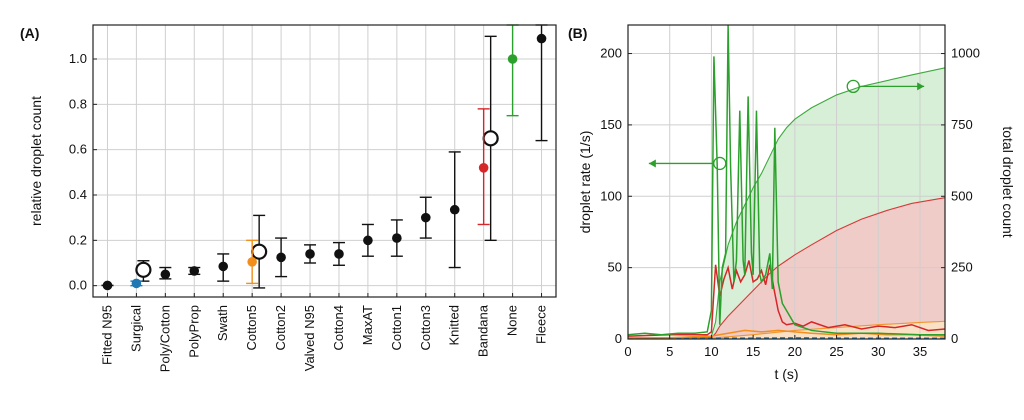 The image size is (1024, 420). Describe the element at coordinates (611, 195) in the screenshot. I see `panel-b-left-tick-label: 100` at that location.